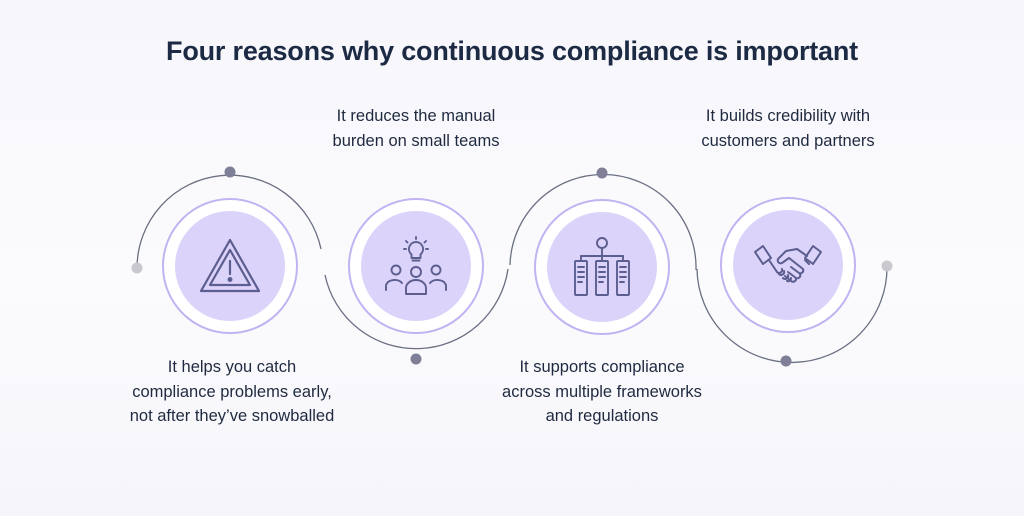  I want to click on start-dot, so click(137, 268).